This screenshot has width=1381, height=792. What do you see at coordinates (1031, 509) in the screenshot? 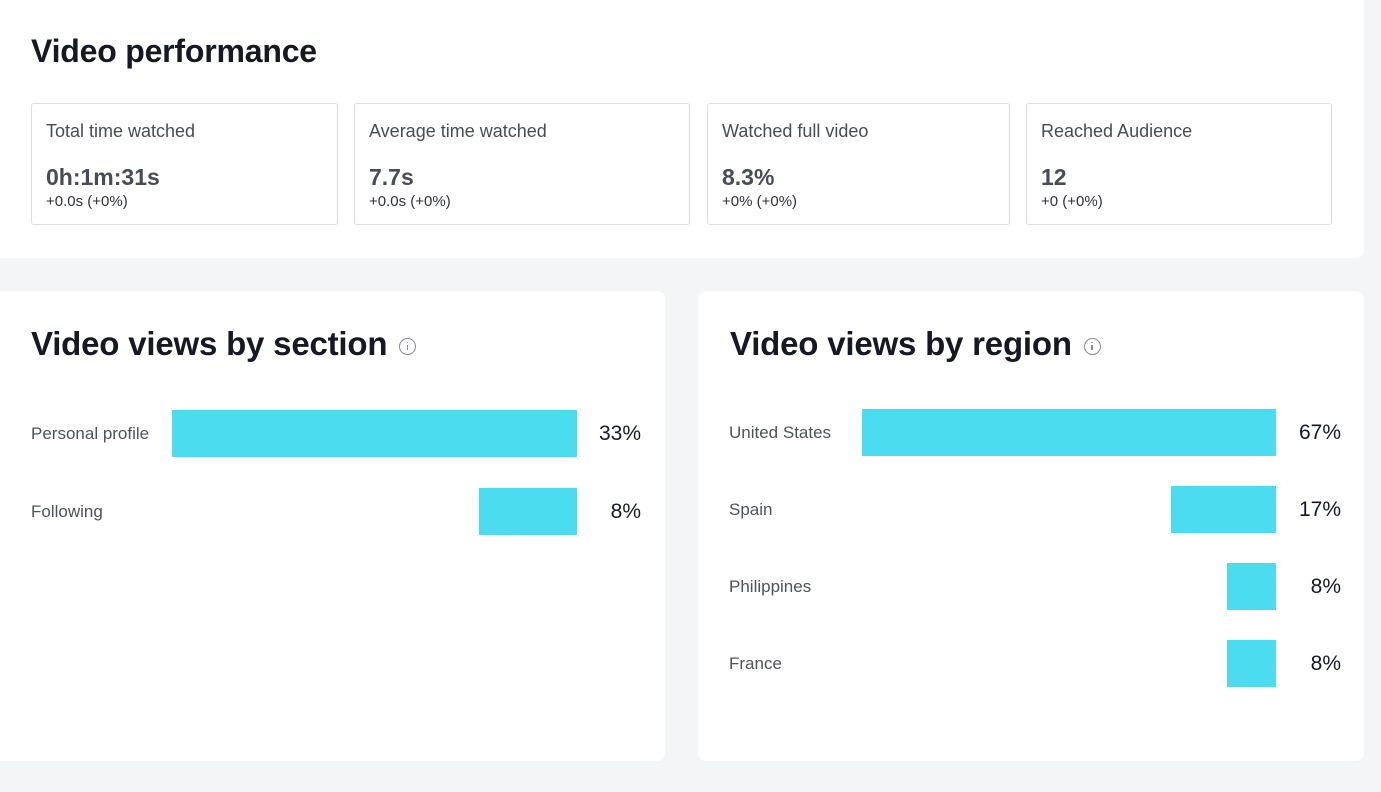
I see `bar-row-spain: Spain 17%` at bounding box center [1031, 509].